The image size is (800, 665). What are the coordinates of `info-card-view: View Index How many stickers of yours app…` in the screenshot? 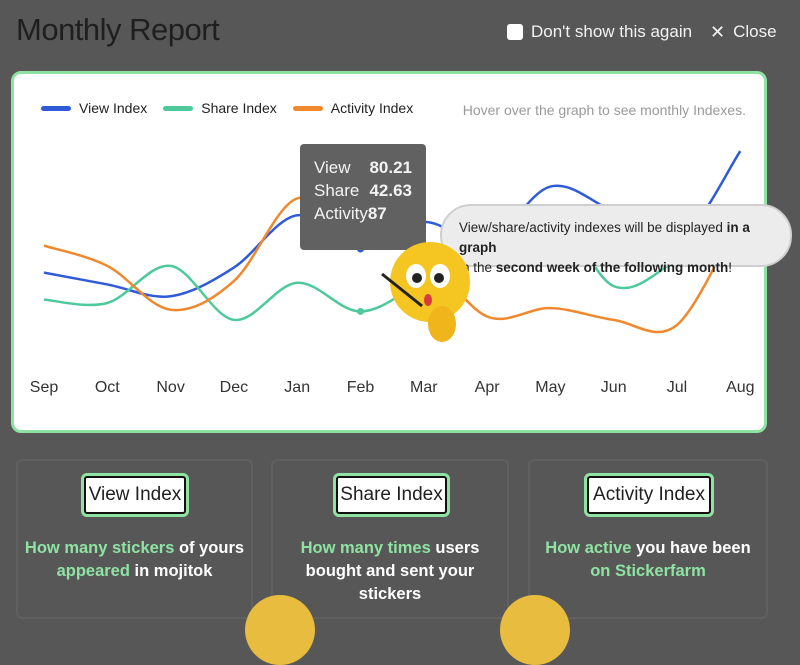 It's located at (134, 539).